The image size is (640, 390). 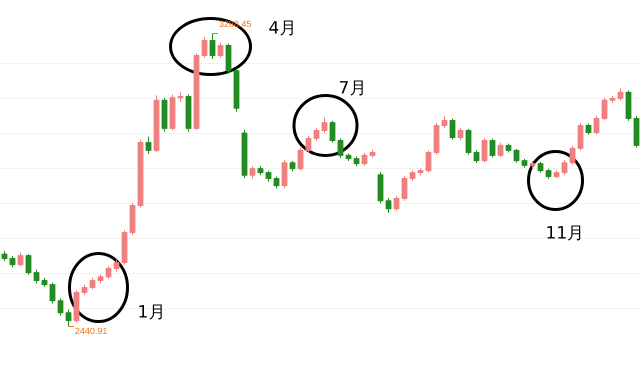 What do you see at coordinates (152, 312) in the screenshot?
I see `annotation: 1月` at bounding box center [152, 312].